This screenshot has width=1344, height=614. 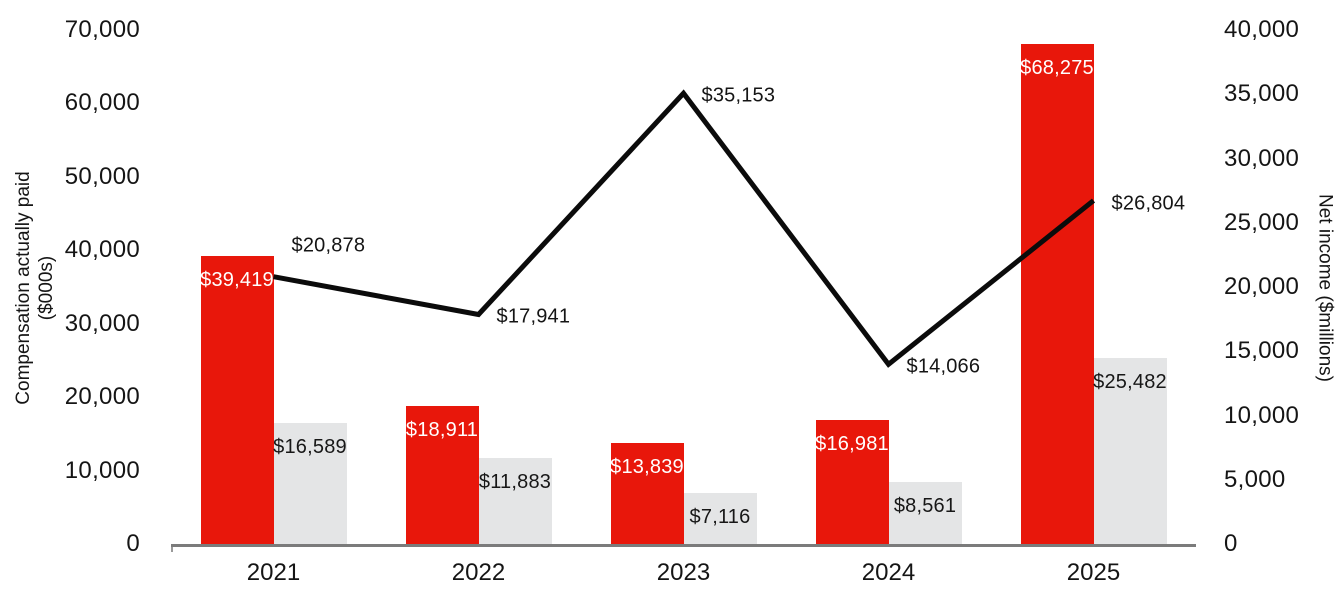 I want to click on net-income-point-label: $26,804, so click(x=1148, y=203).